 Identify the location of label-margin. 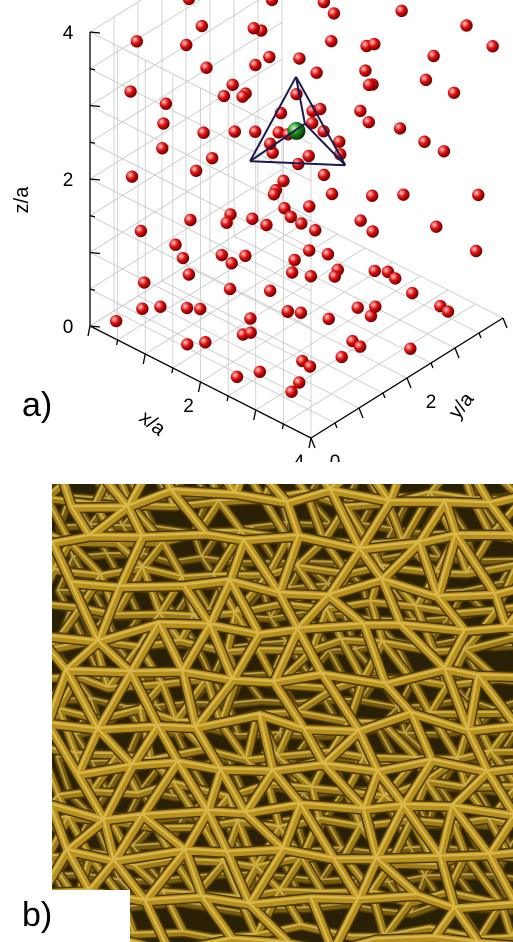
(65, 916).